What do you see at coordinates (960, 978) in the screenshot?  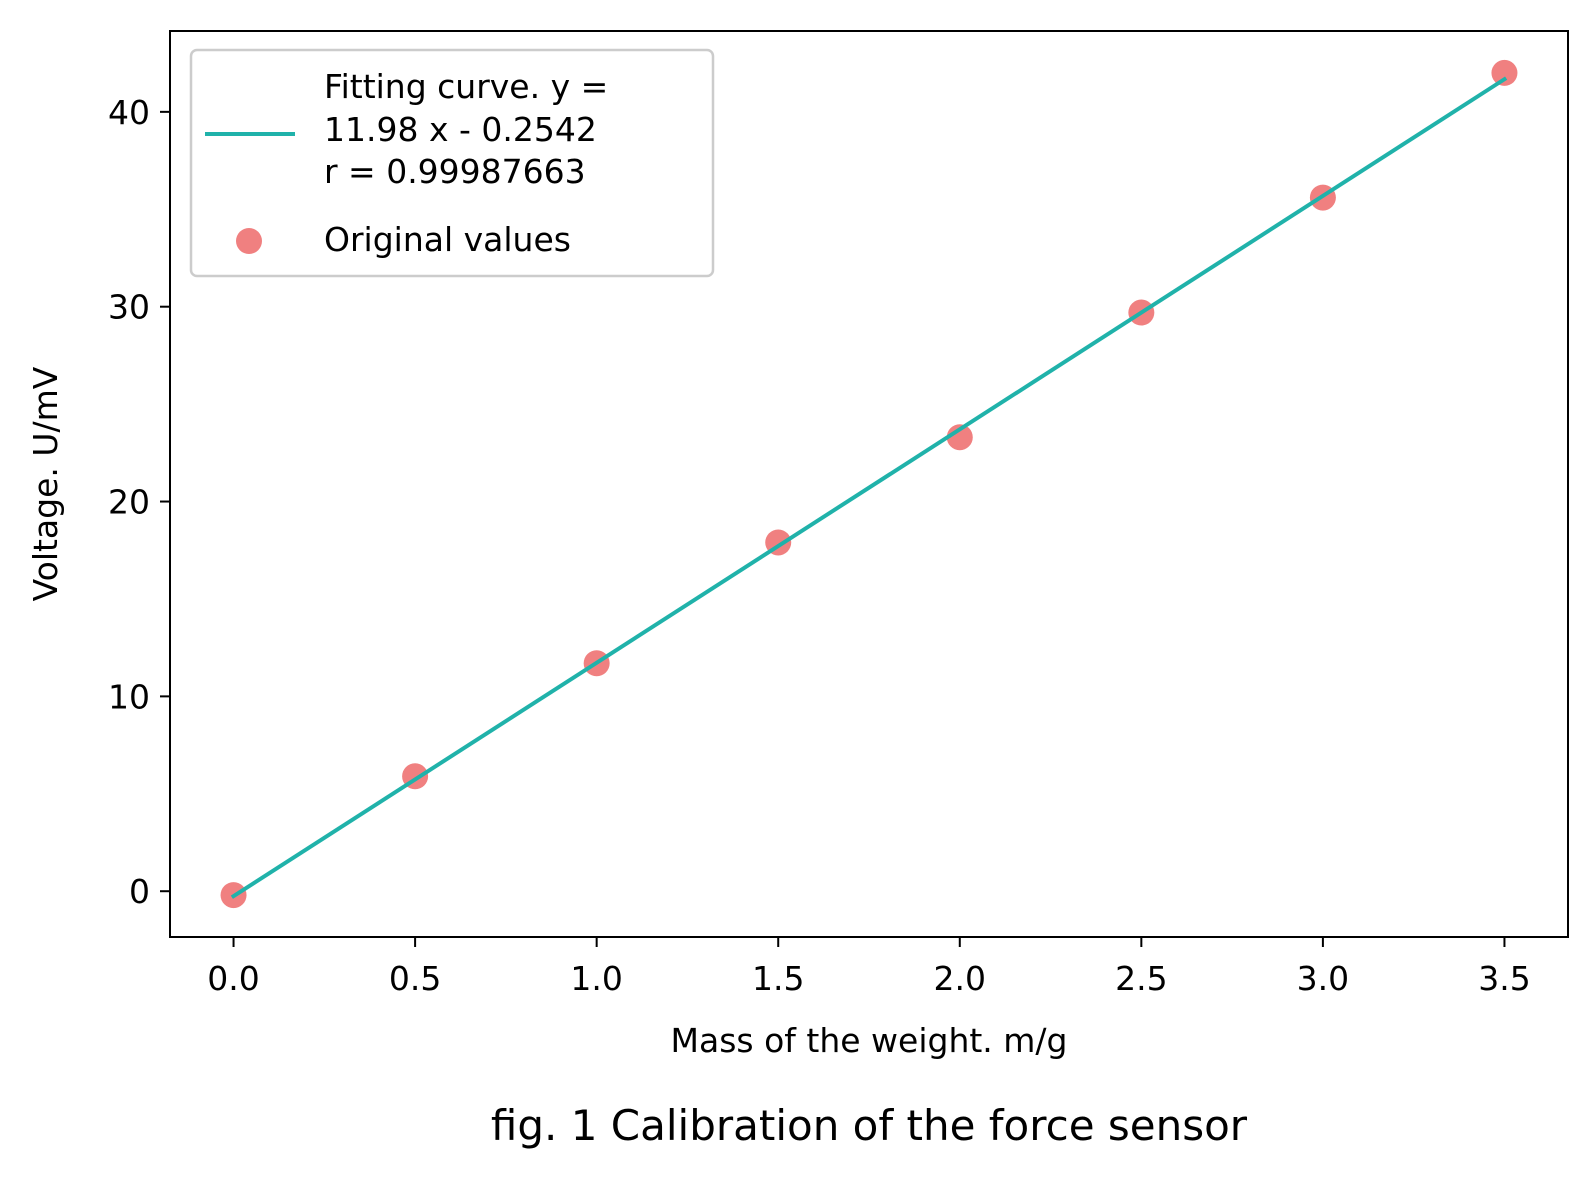 I see `x-tick-label: 2.0` at bounding box center [960, 978].